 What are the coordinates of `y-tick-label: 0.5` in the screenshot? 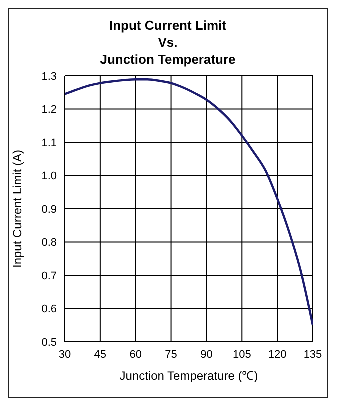 It's located at (49, 342).